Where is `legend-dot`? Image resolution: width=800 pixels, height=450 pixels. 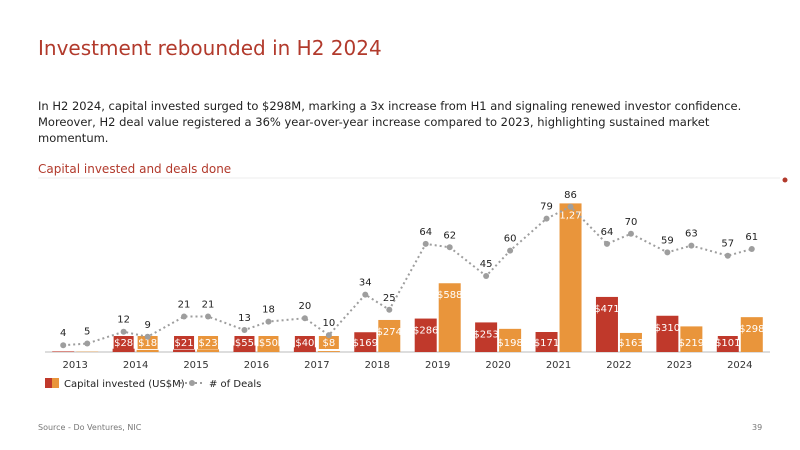
legend-dot is located at coordinates (192, 383).